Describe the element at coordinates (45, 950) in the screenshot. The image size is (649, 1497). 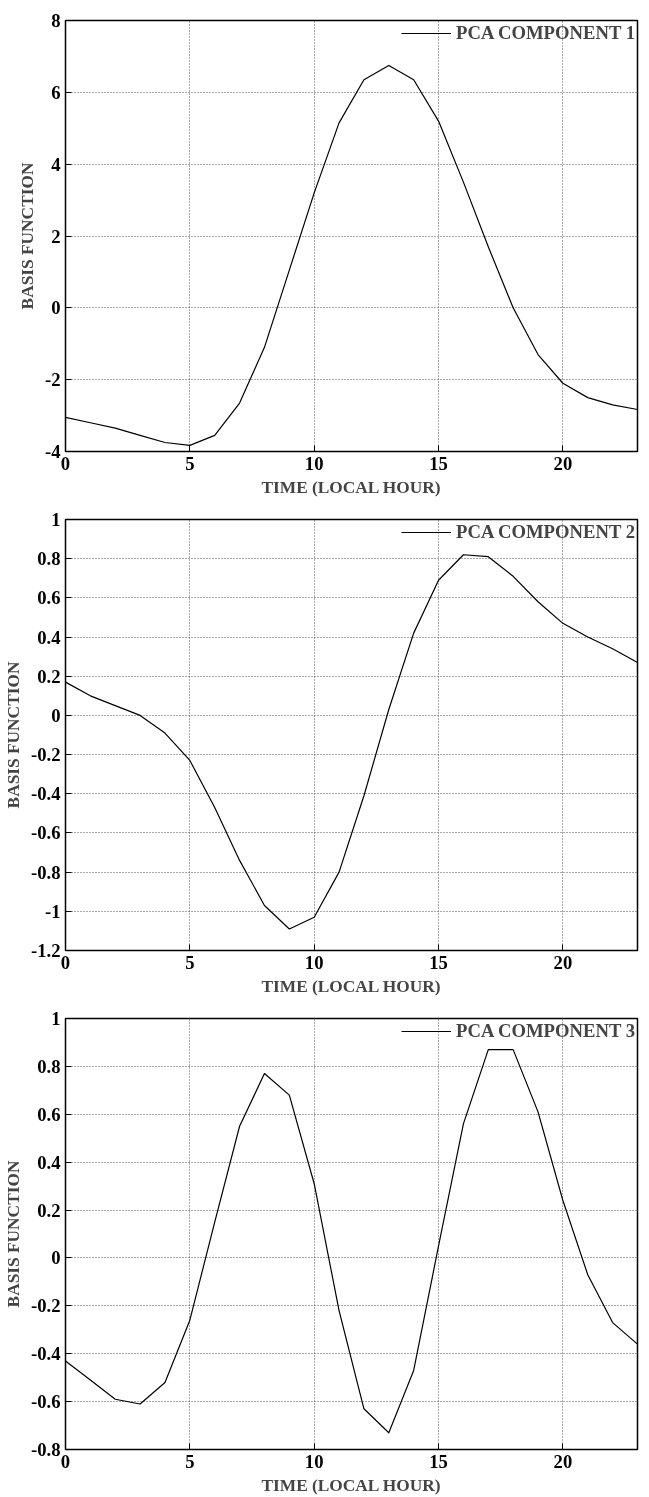
I see `y-tick-label: -1.2` at that location.